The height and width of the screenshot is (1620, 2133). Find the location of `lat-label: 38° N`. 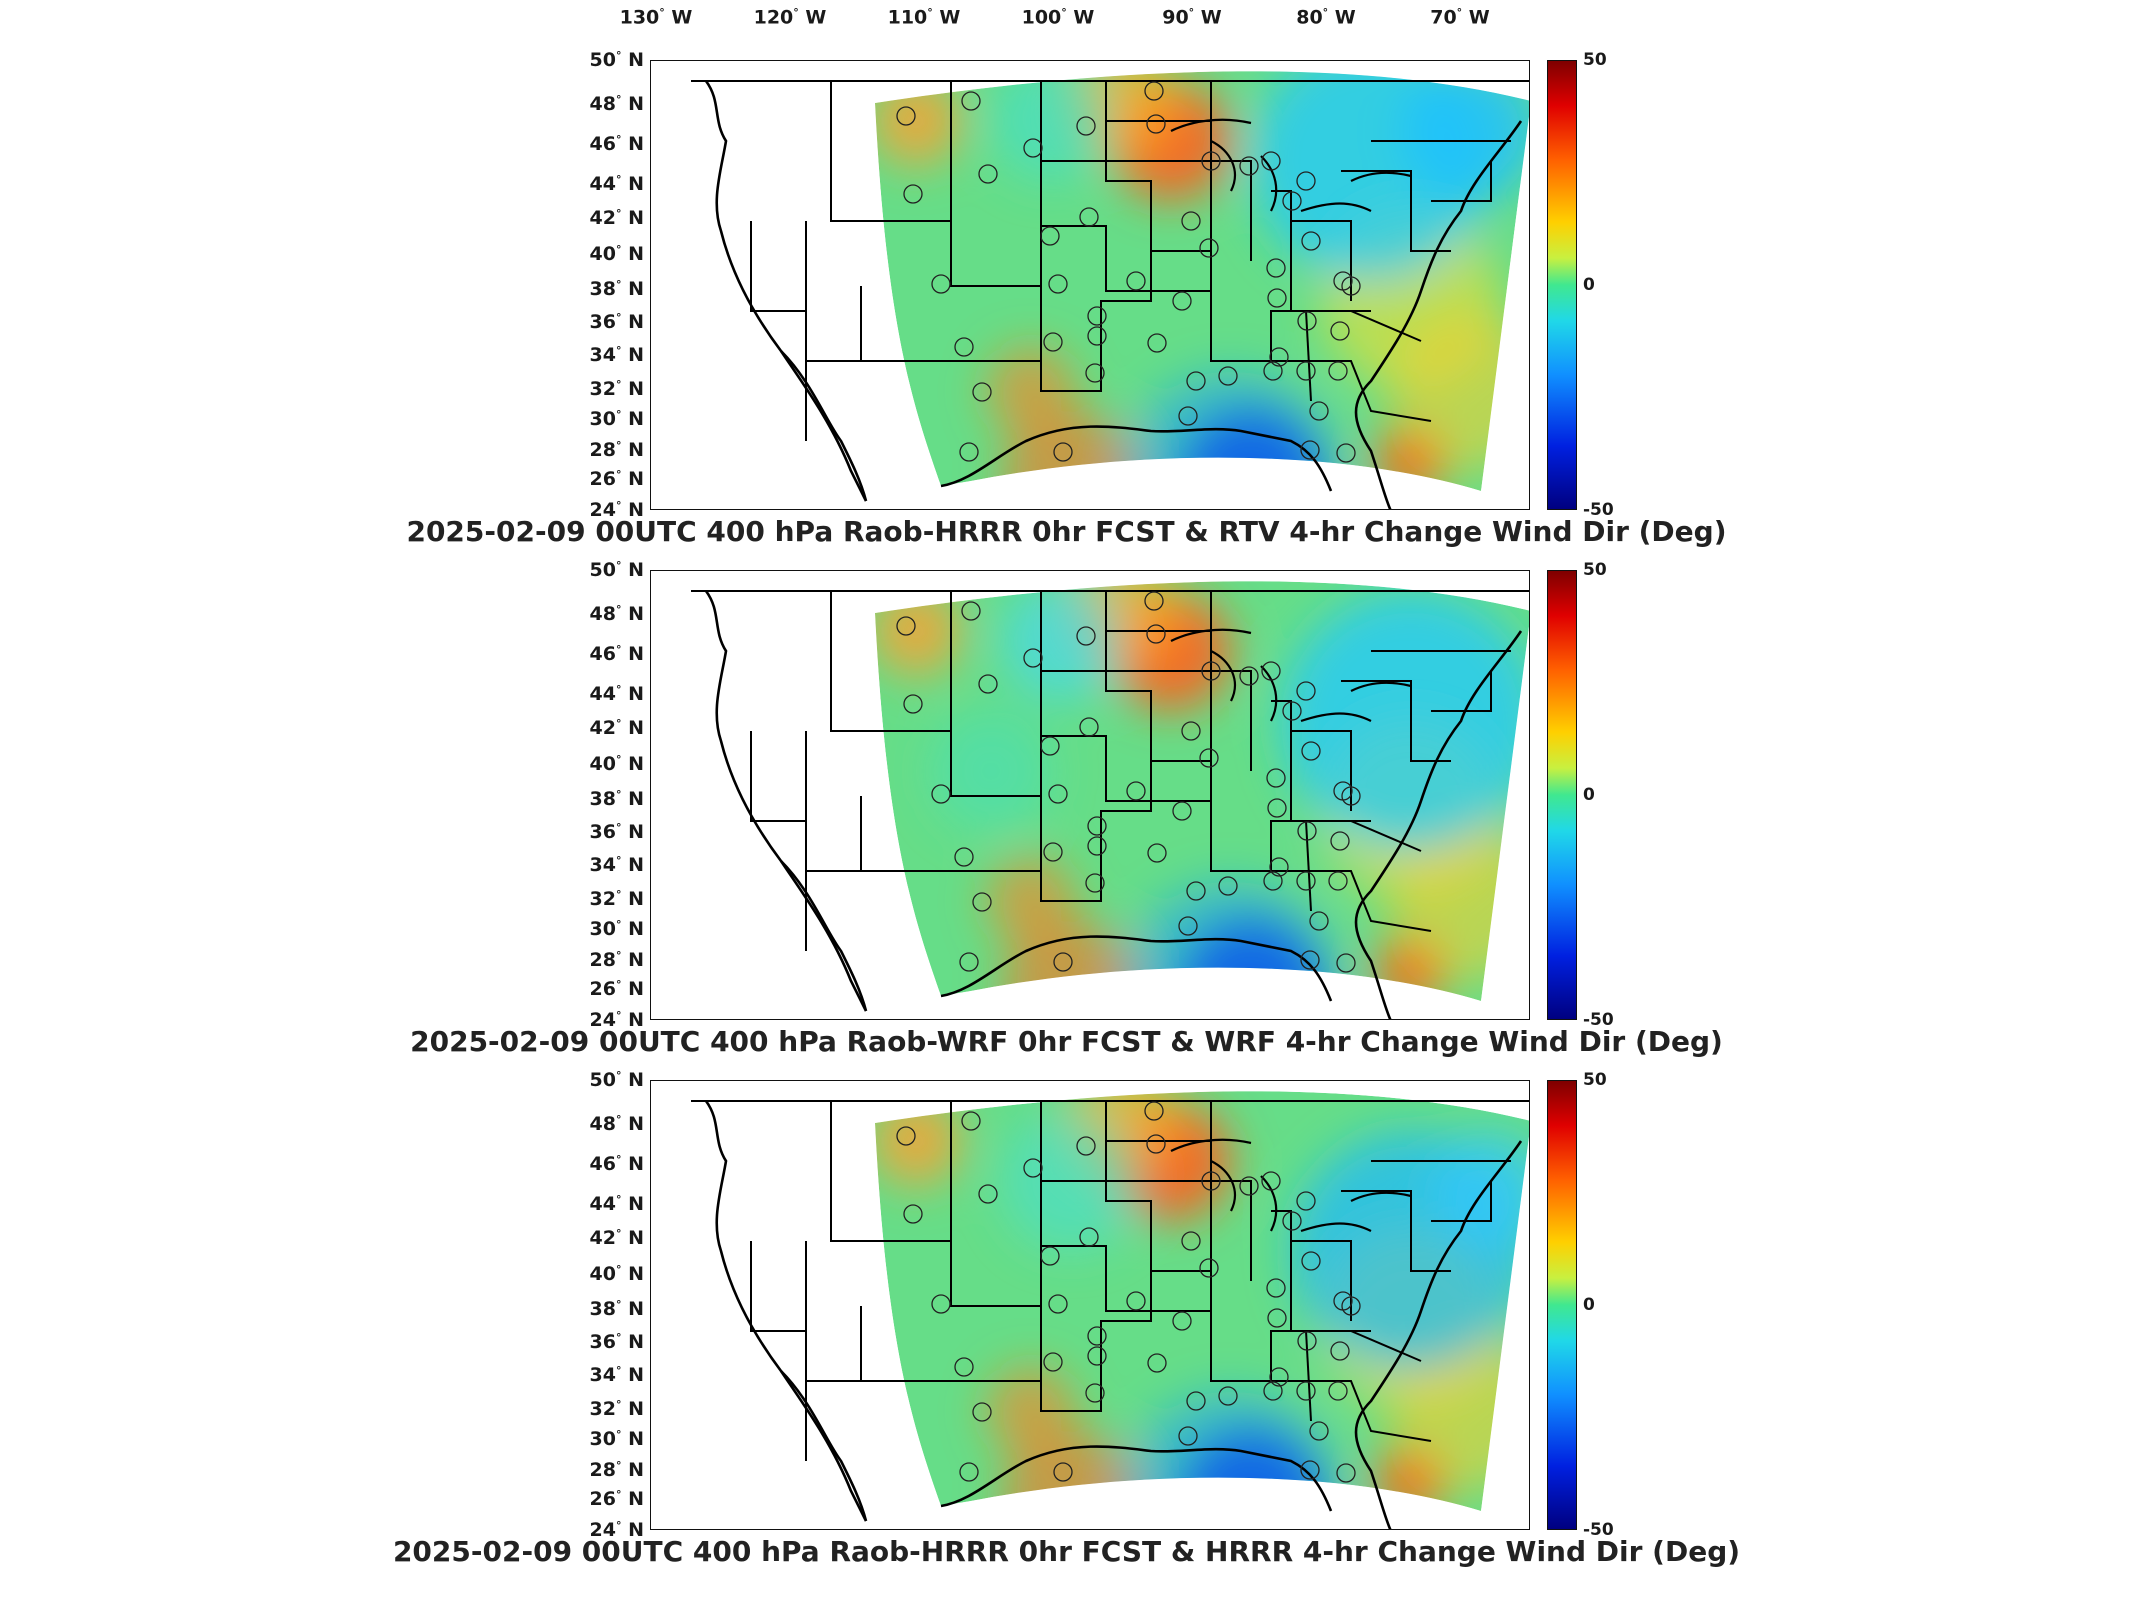

lat-label: 38° N is located at coordinates (616, 289).